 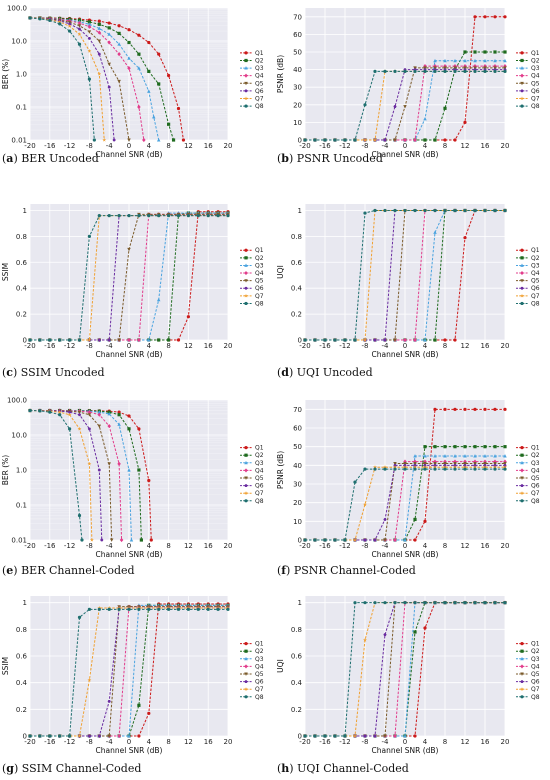 I want to click on legend-marker-Q3, so click(x=522, y=462).